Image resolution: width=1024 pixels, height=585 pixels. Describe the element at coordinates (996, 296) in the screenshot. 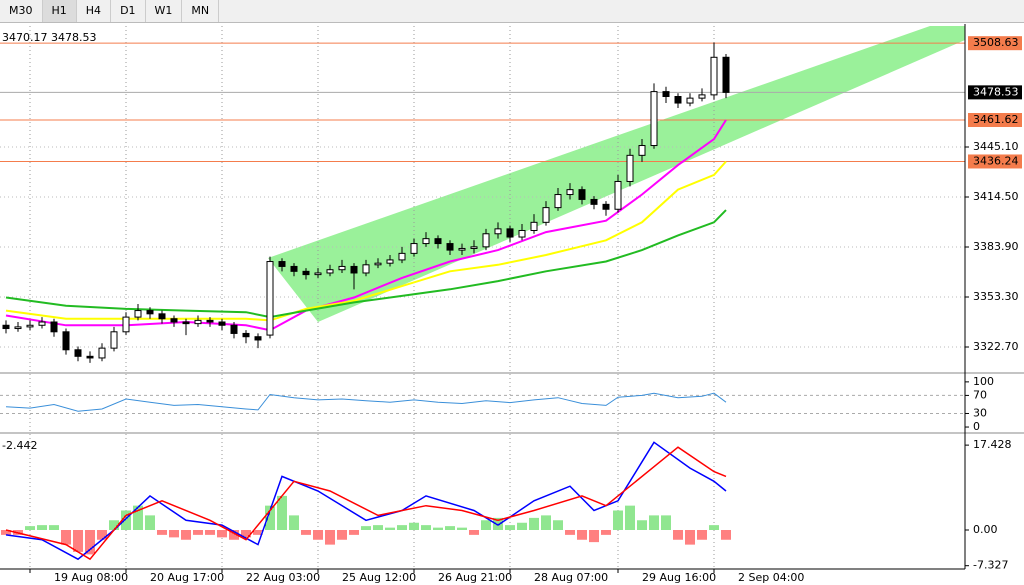

I see `y-tick-label: 3353.30` at that location.